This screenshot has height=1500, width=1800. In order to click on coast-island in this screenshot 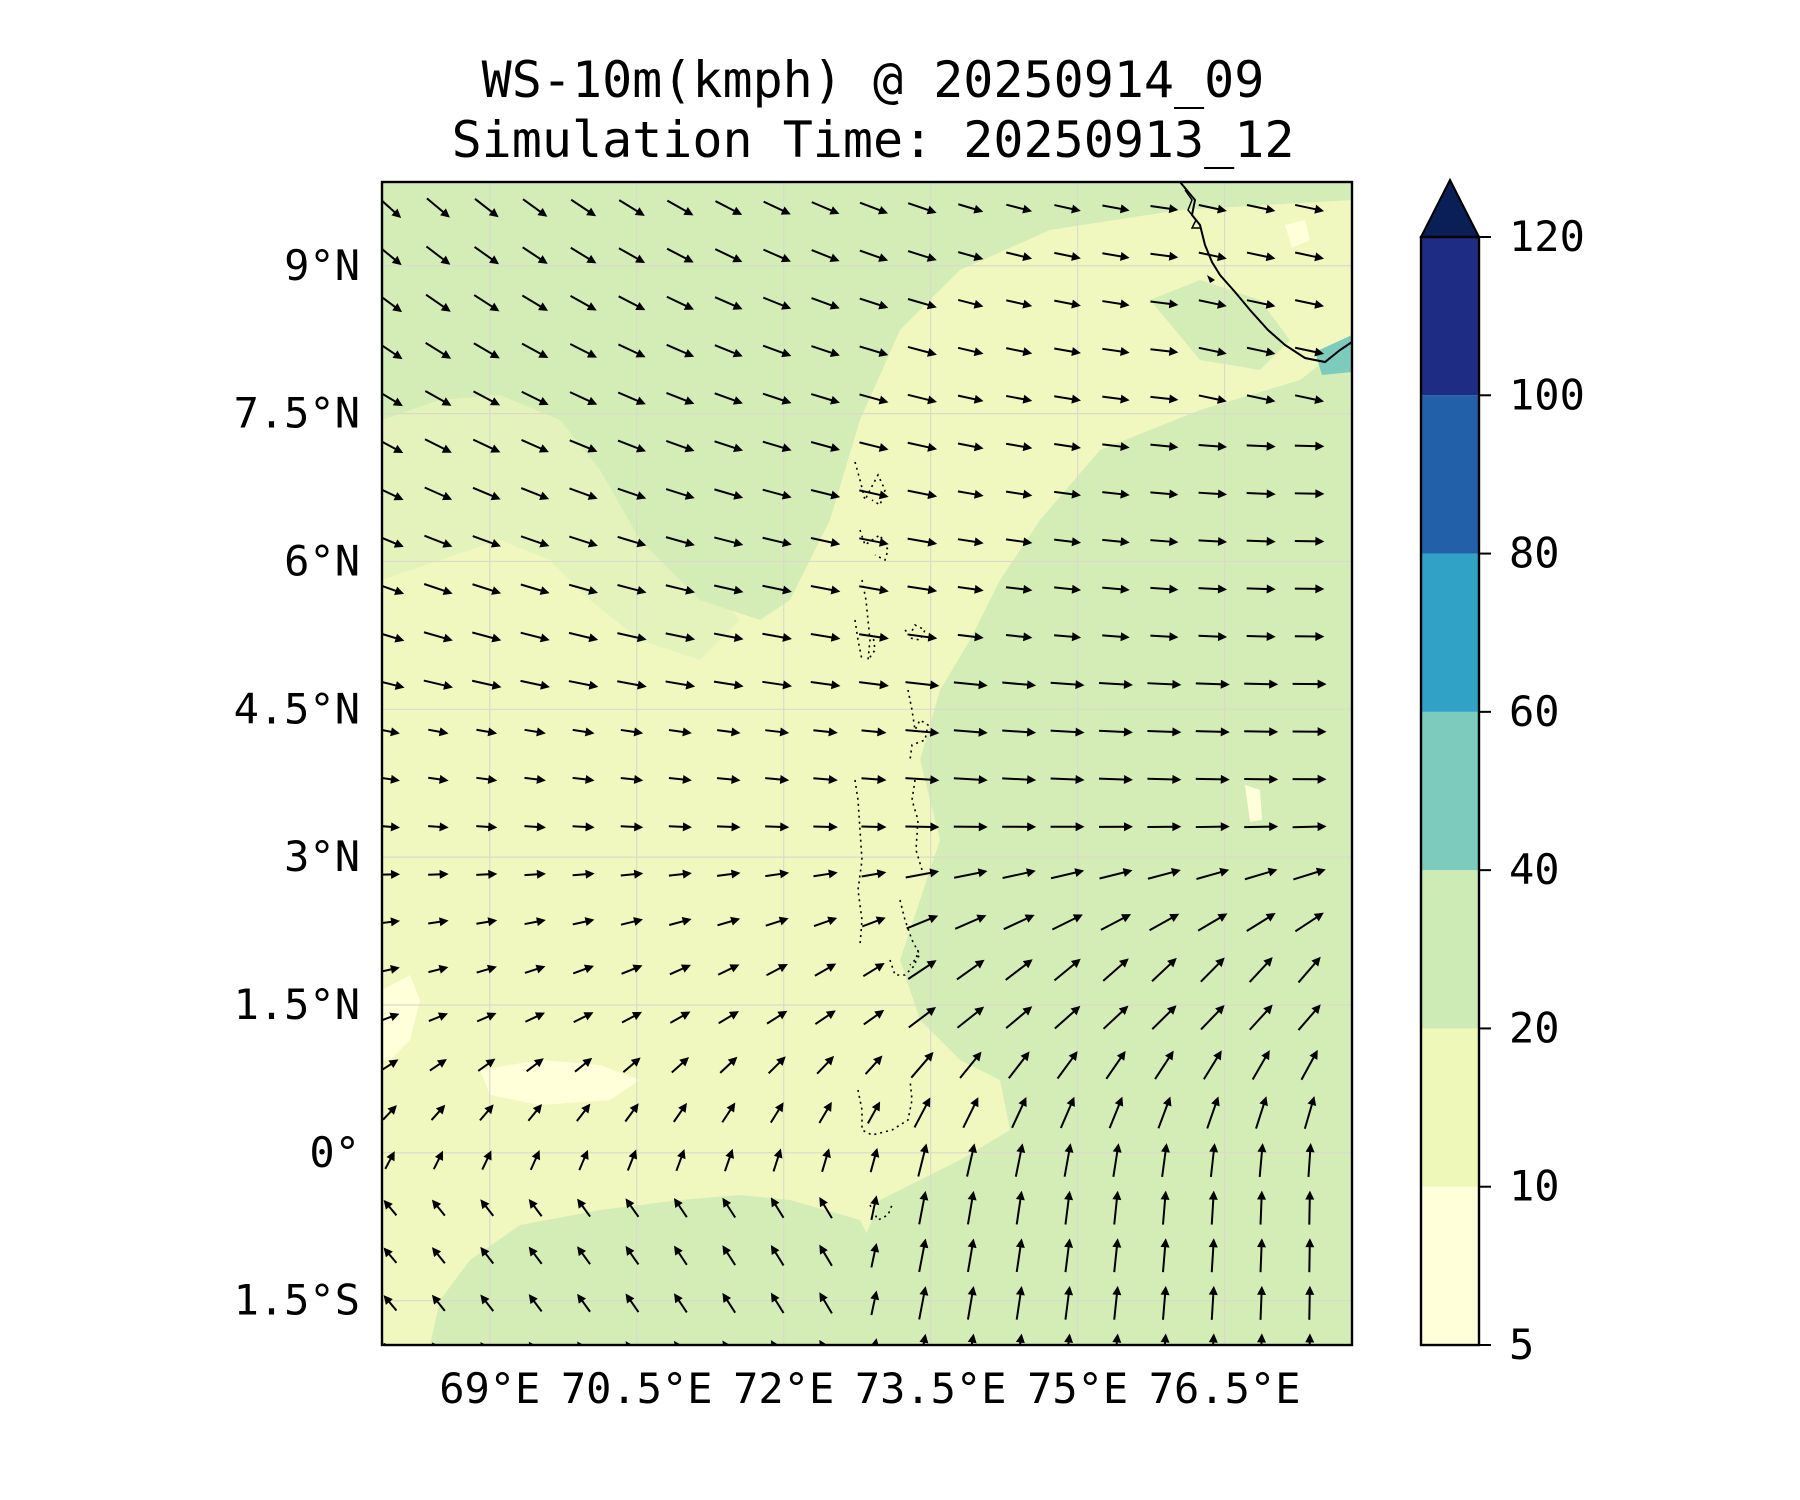, I will do `click(1211, 279)`.